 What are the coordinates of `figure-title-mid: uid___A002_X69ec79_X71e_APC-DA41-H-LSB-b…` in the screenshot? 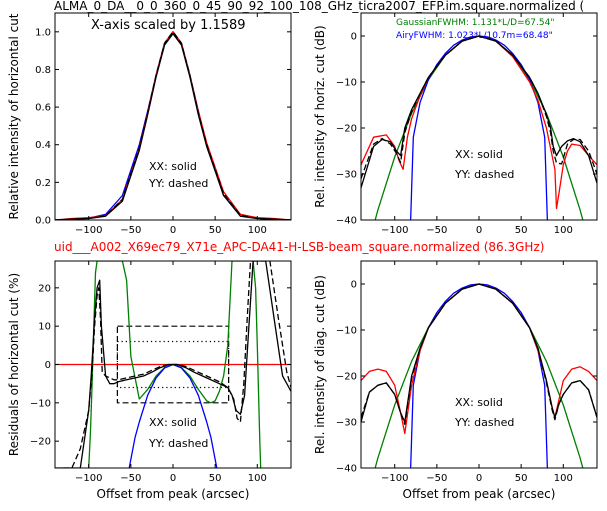 It's located at (299, 247).